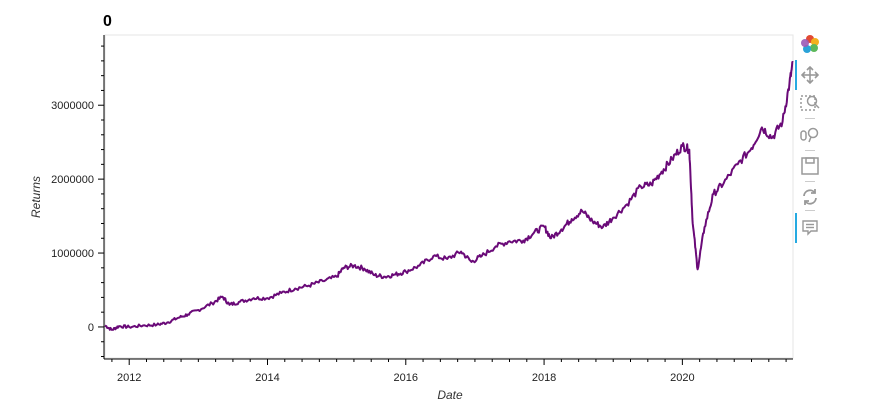  What do you see at coordinates (682, 378) in the screenshot?
I see `x-tick-label: 2020` at bounding box center [682, 378].